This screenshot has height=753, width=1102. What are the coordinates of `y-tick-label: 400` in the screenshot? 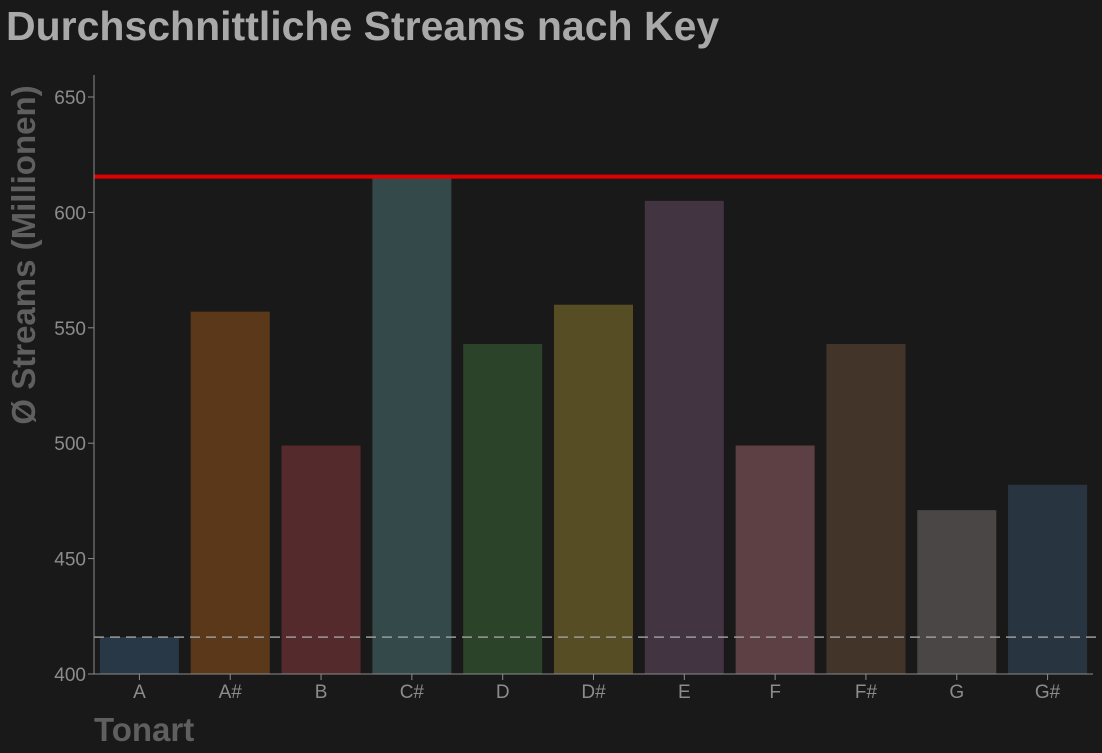 It's located at (70, 675).